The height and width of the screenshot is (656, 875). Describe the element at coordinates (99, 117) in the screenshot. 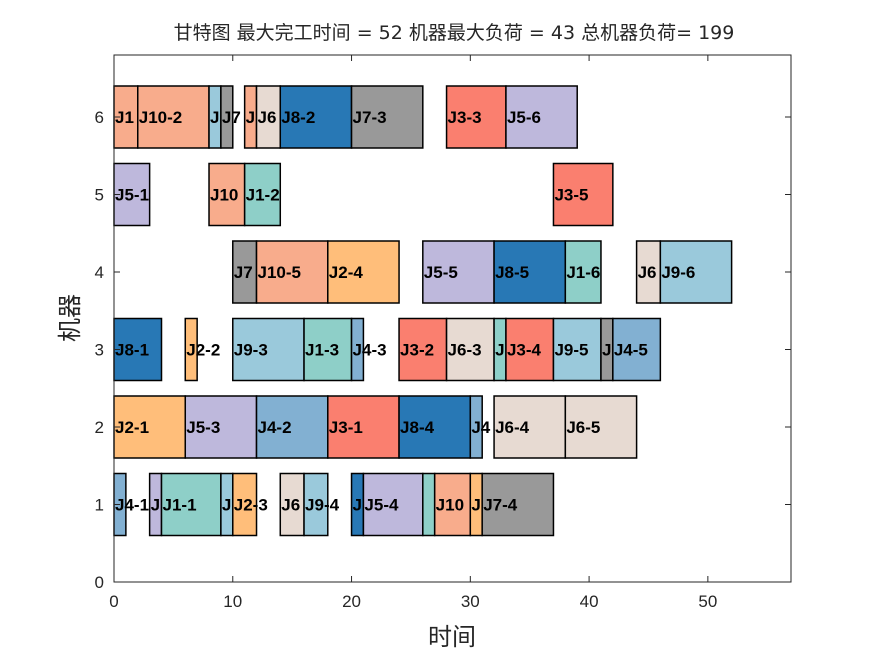

I see `y-tick-label: 6` at that location.